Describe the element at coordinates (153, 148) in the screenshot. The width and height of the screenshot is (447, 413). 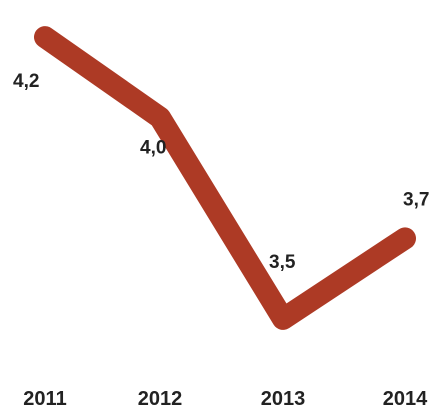
I see `value-label-2012: 4,0` at that location.